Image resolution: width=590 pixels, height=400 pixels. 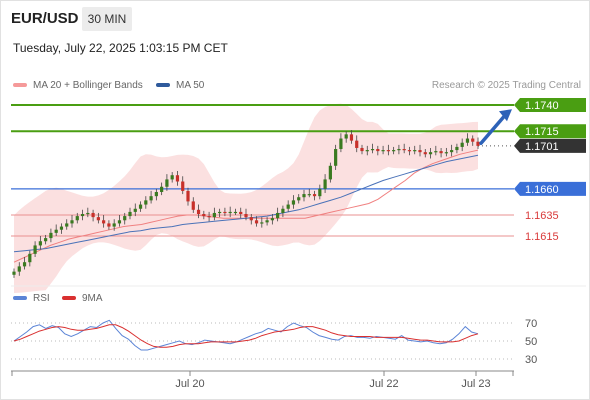 I want to click on price-label-1.1740: 1.1740, so click(x=542, y=106).